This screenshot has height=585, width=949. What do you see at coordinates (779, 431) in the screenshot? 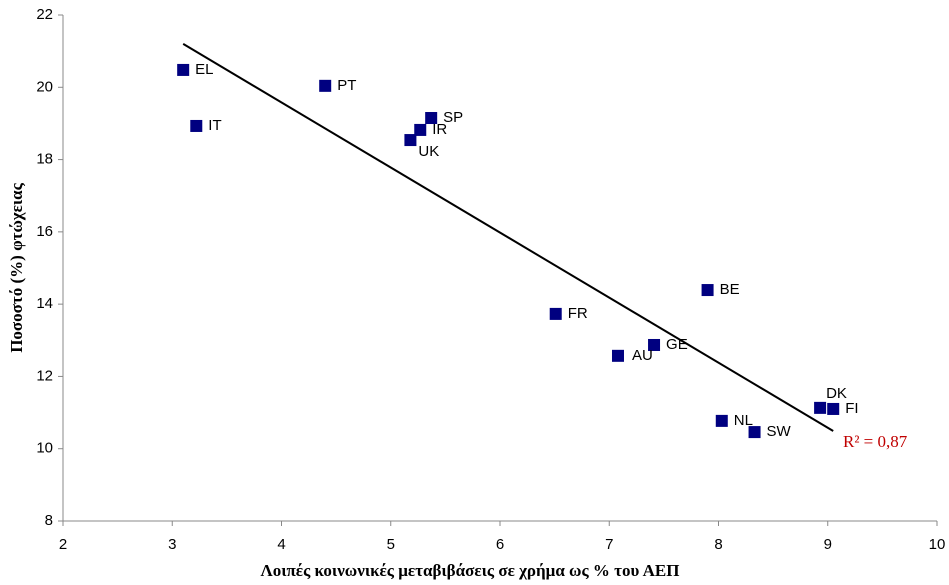
I see `point-label: SW` at bounding box center [779, 431].